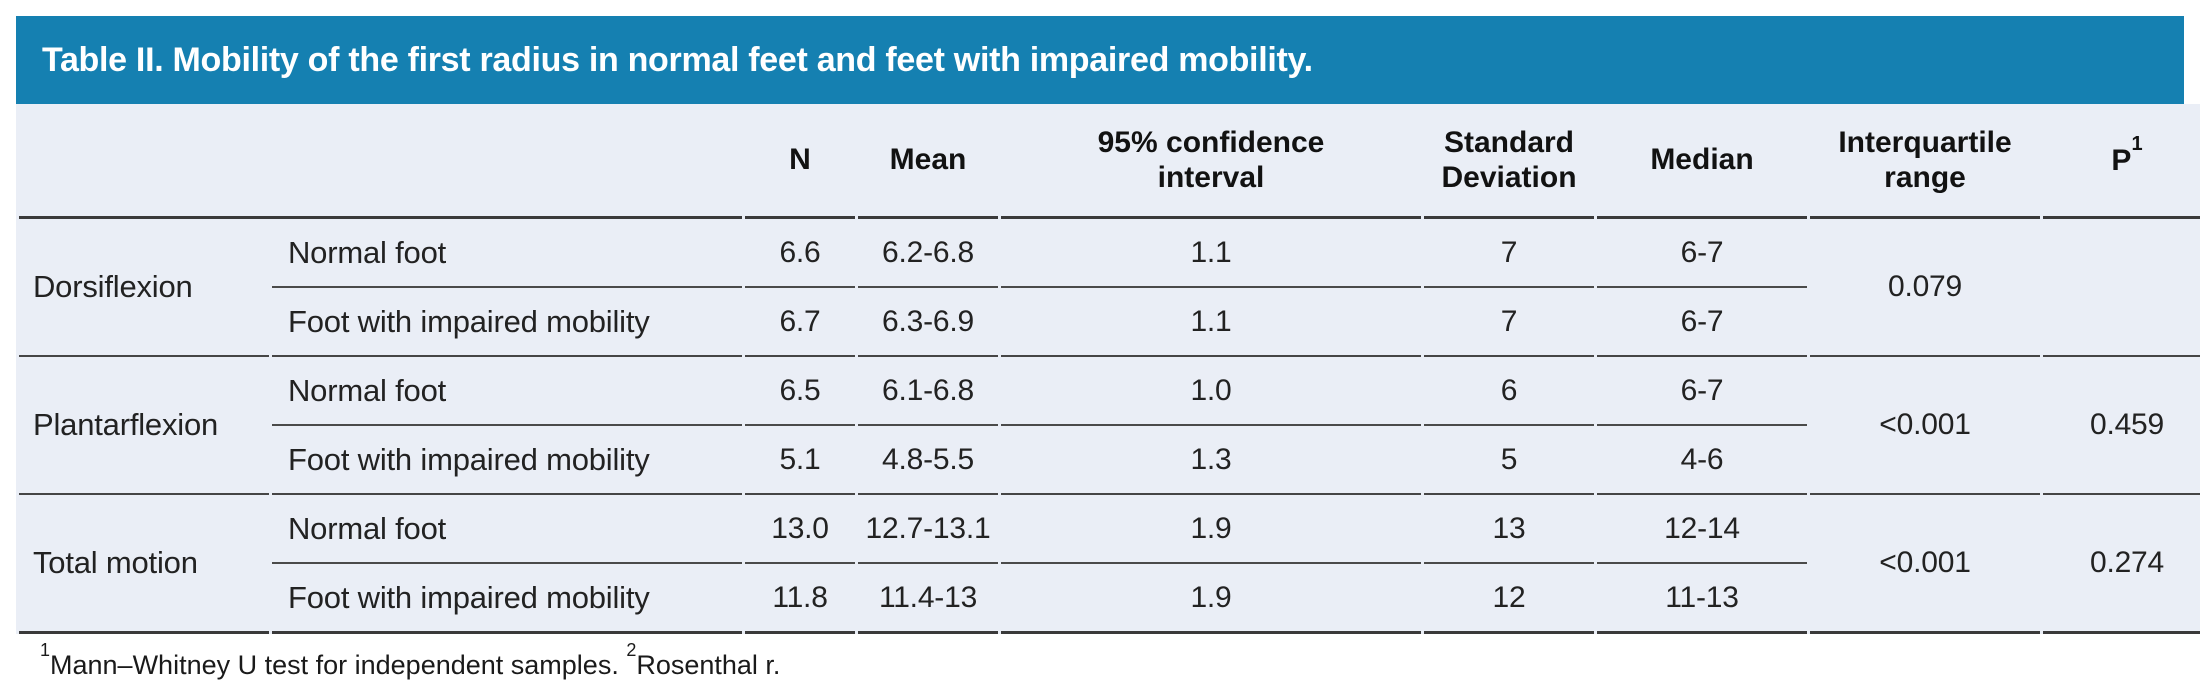 The height and width of the screenshot is (692, 2200). What do you see at coordinates (631, 649) in the screenshot?
I see `footnote-marker-2: 2` at bounding box center [631, 649].